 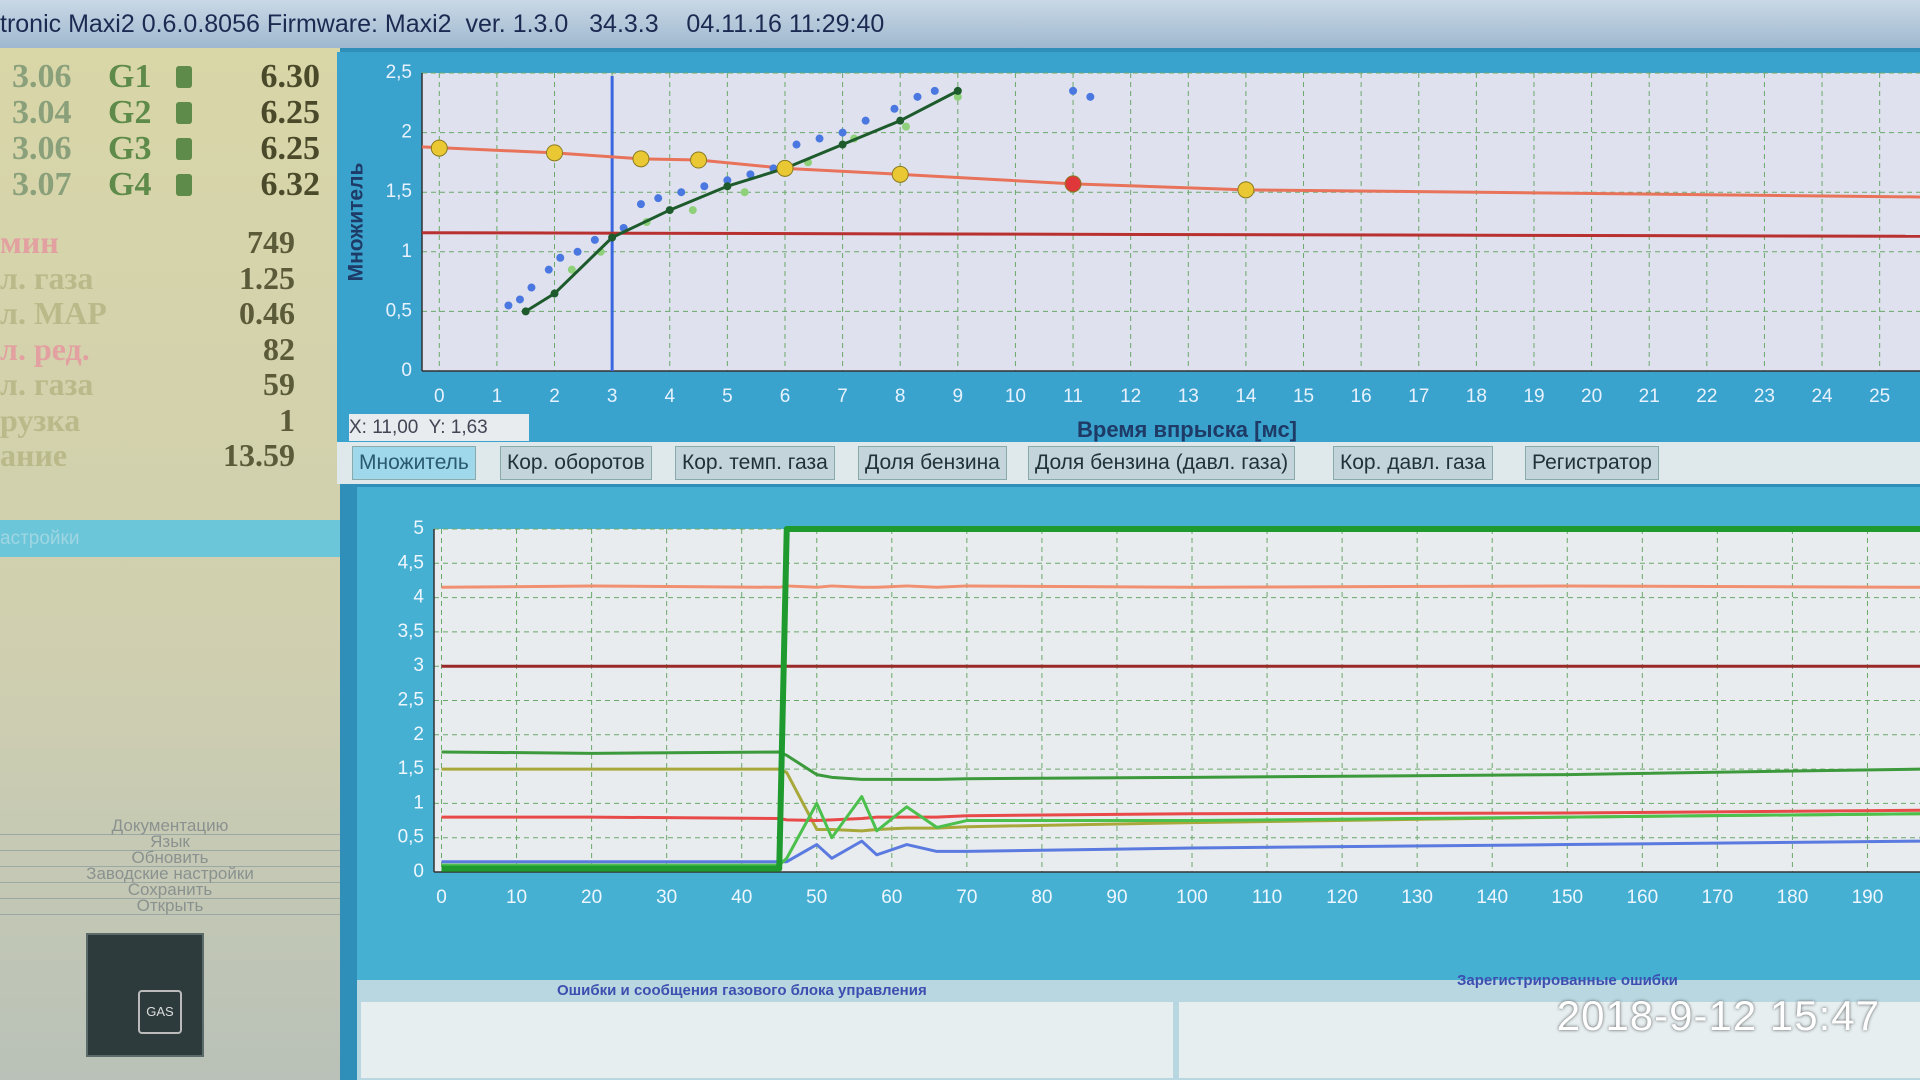 I want to click on menu-item: Язык, so click(x=170, y=842).